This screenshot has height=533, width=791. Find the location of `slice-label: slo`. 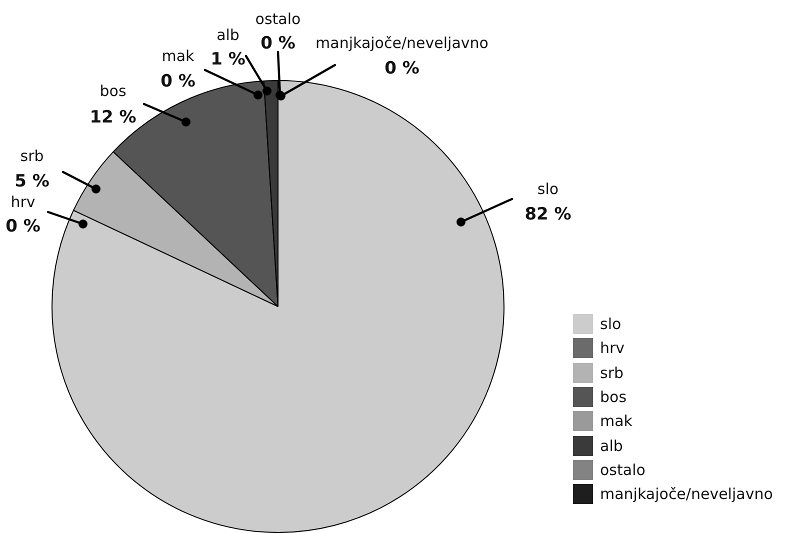

slice-label: slo is located at coordinates (548, 189).